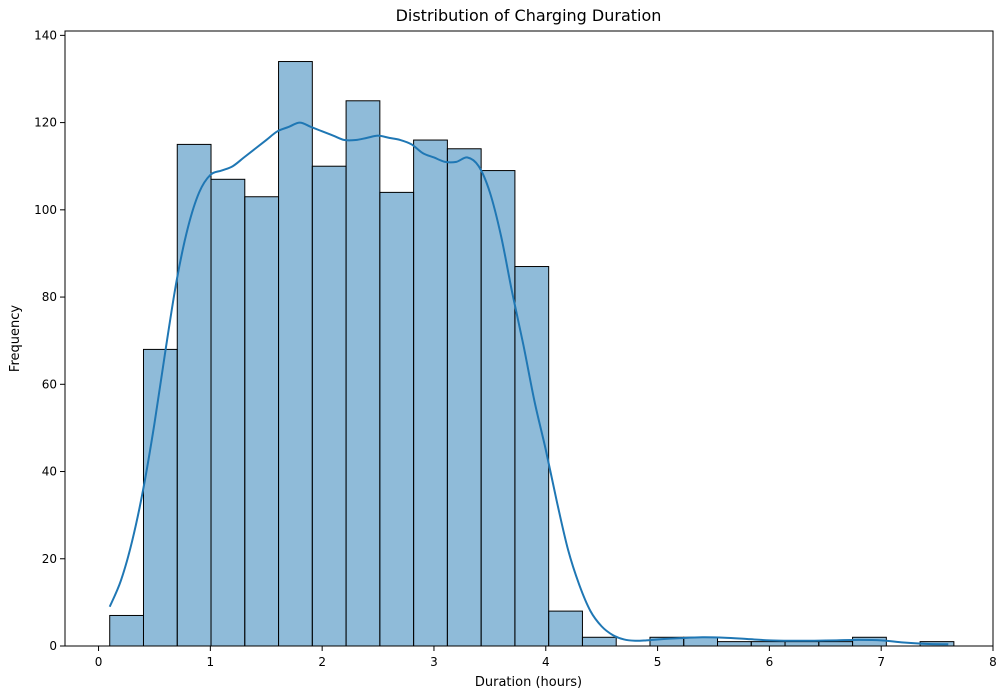 The image size is (1002, 693). I want to click on y-tick-label: 100, so click(45, 210).